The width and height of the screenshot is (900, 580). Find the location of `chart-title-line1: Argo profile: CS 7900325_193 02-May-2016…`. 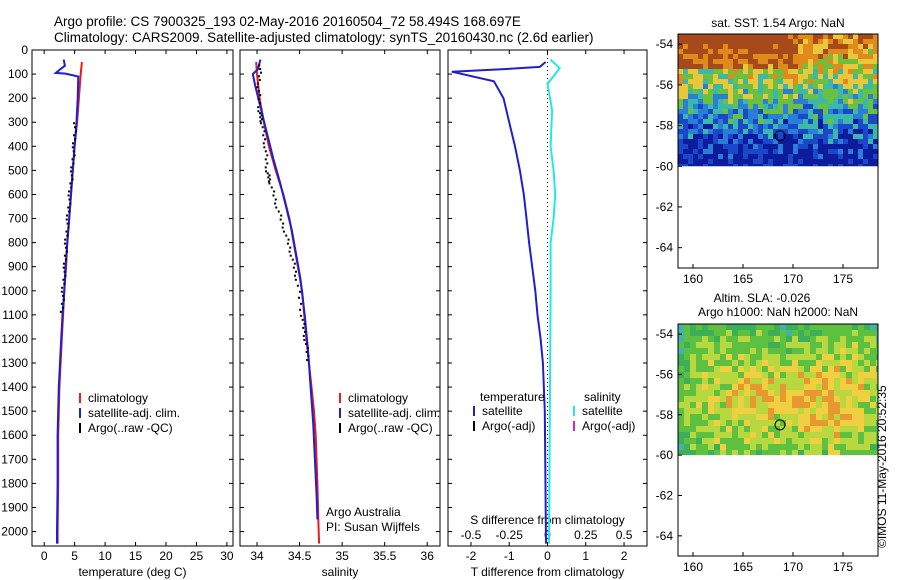

chart-title-line1: Argo profile: CS 7900325_193 02-May-2016… is located at coordinates (287, 21).